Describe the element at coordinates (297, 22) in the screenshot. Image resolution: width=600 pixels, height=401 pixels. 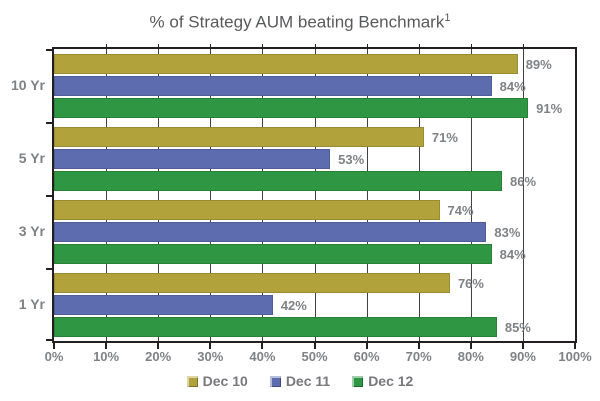
I see `chart-title-text: % of Strategy AUM beating Benchmark` at that location.